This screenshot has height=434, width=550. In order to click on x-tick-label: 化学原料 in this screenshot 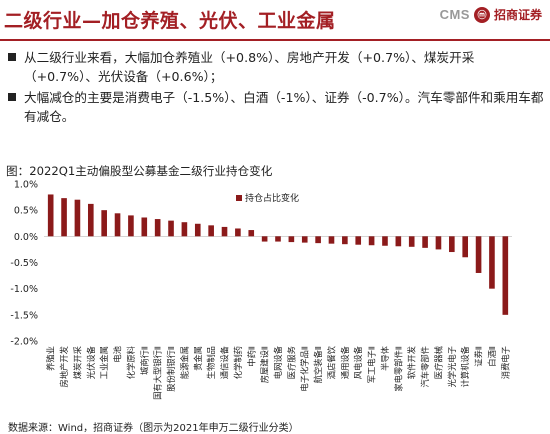, I will do `click(131, 362)`.